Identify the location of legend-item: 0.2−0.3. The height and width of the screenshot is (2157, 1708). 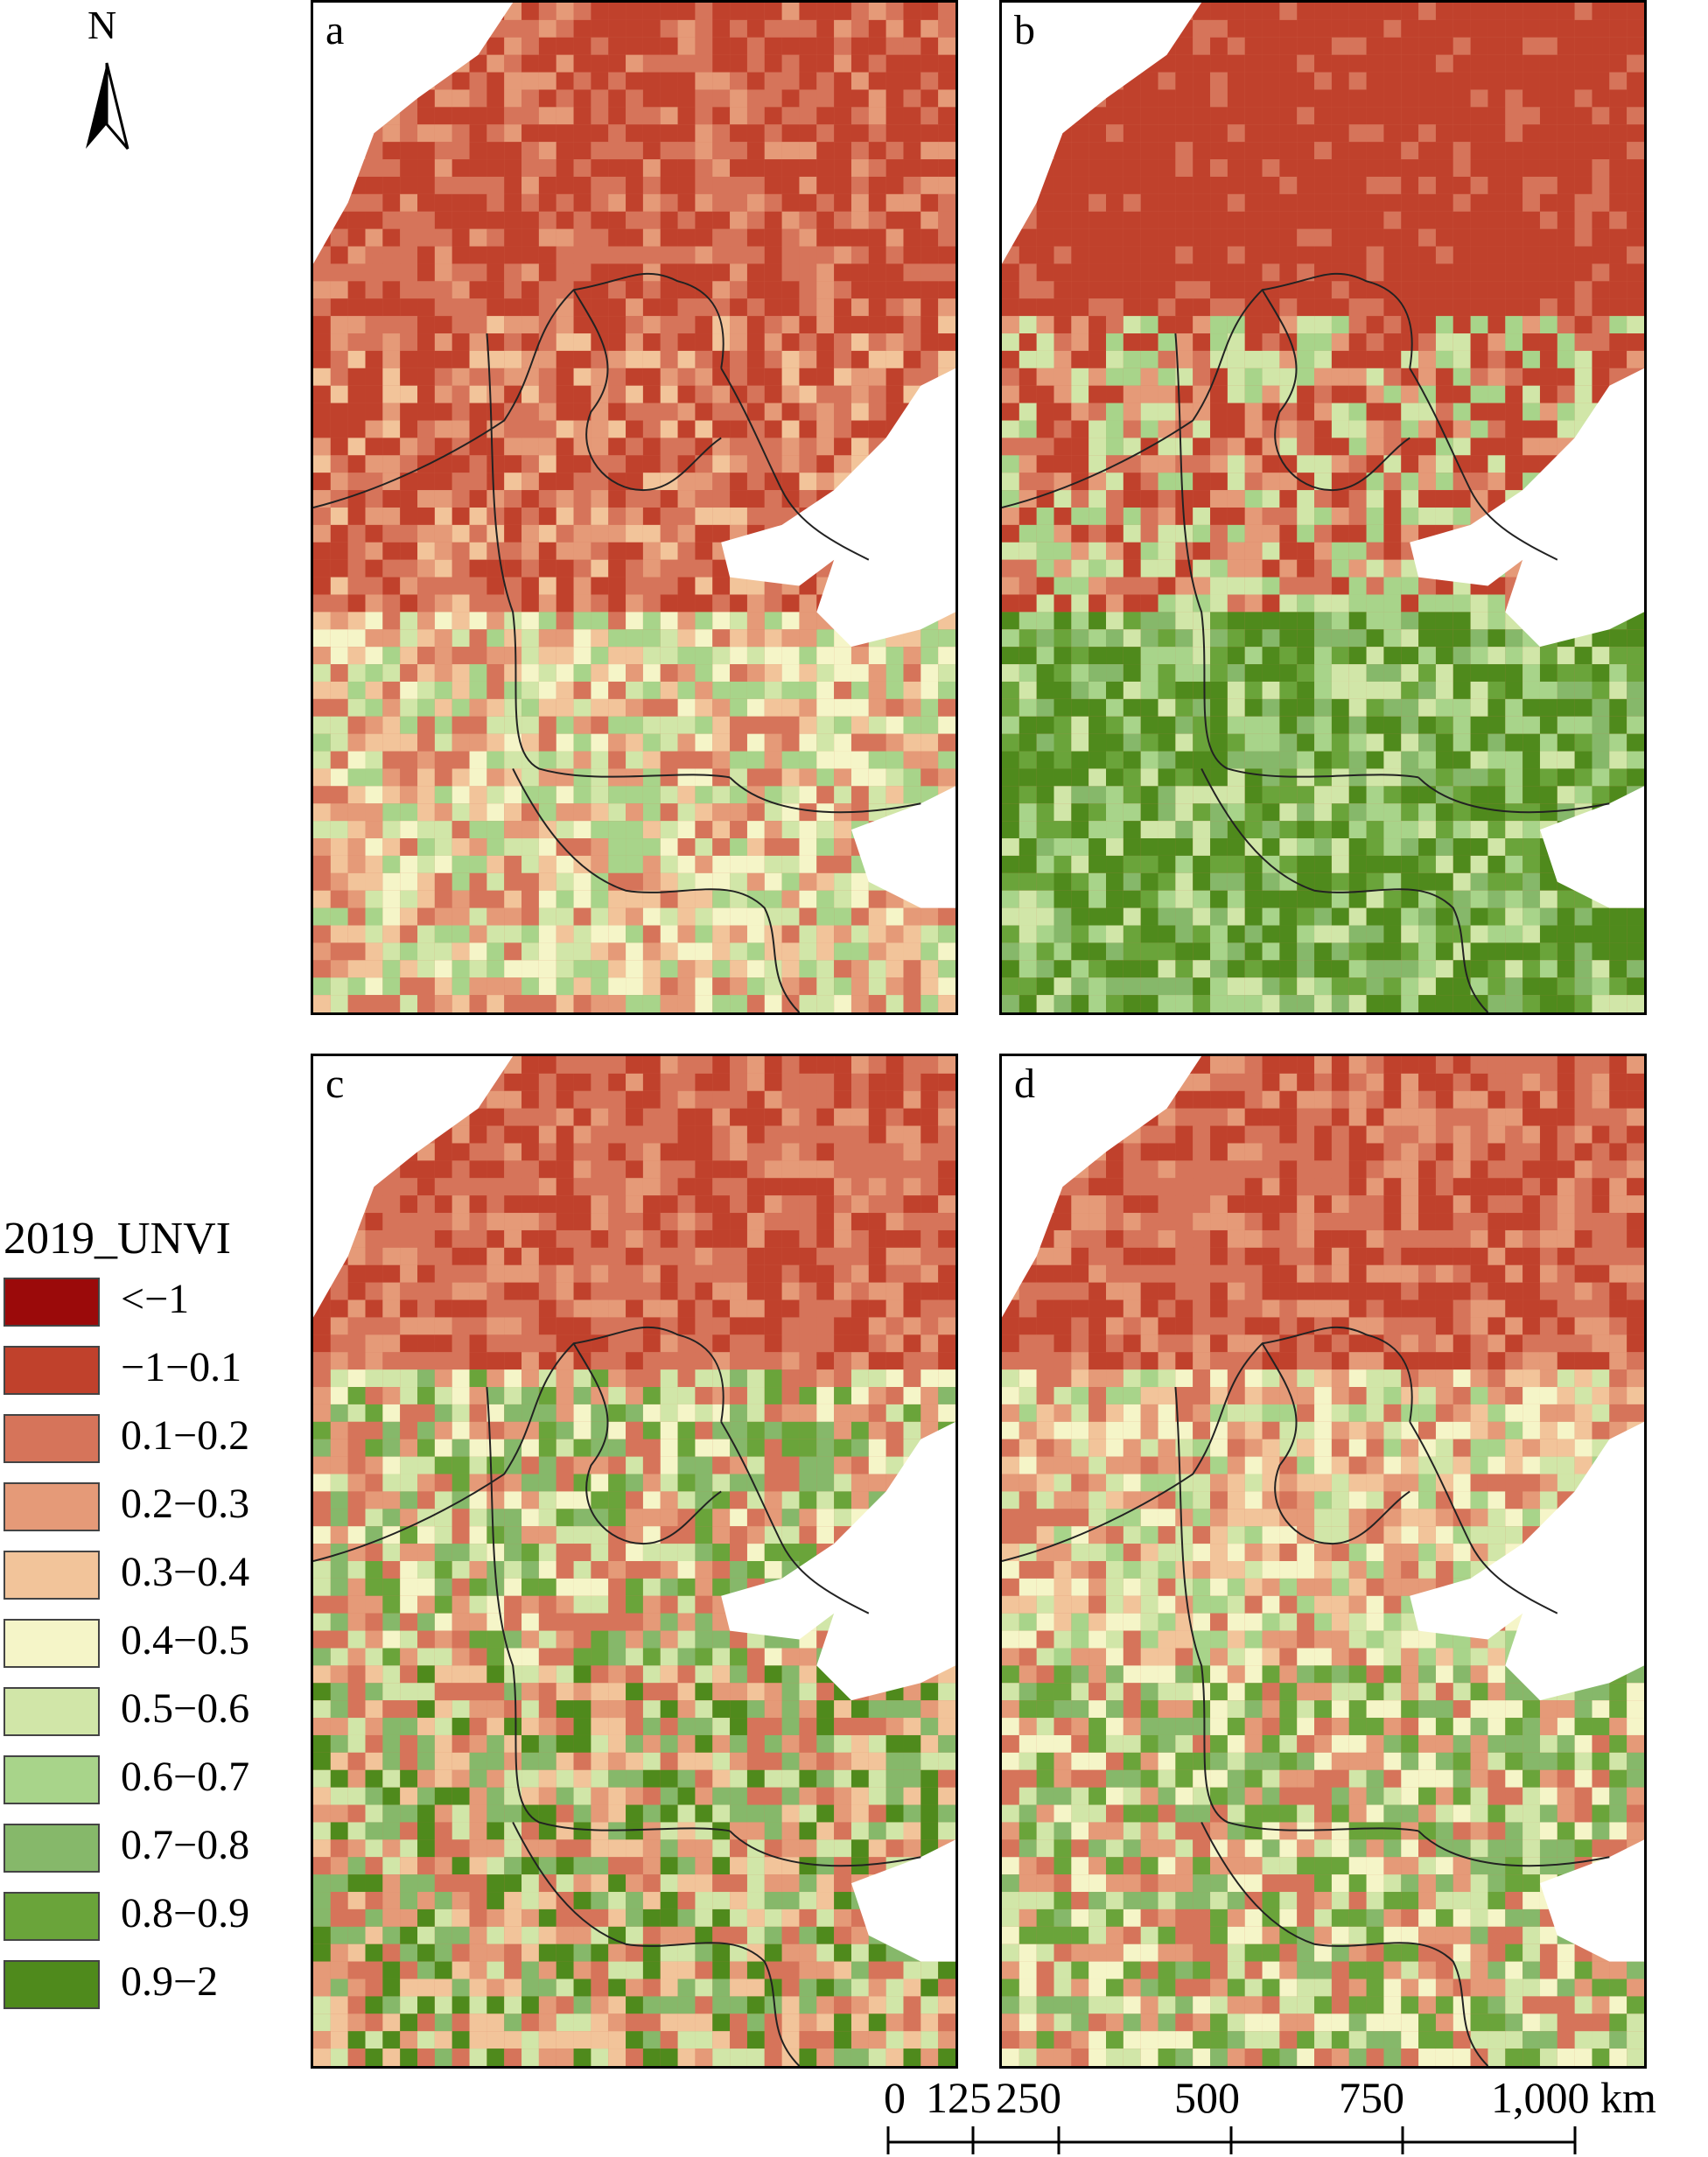
(155, 1509).